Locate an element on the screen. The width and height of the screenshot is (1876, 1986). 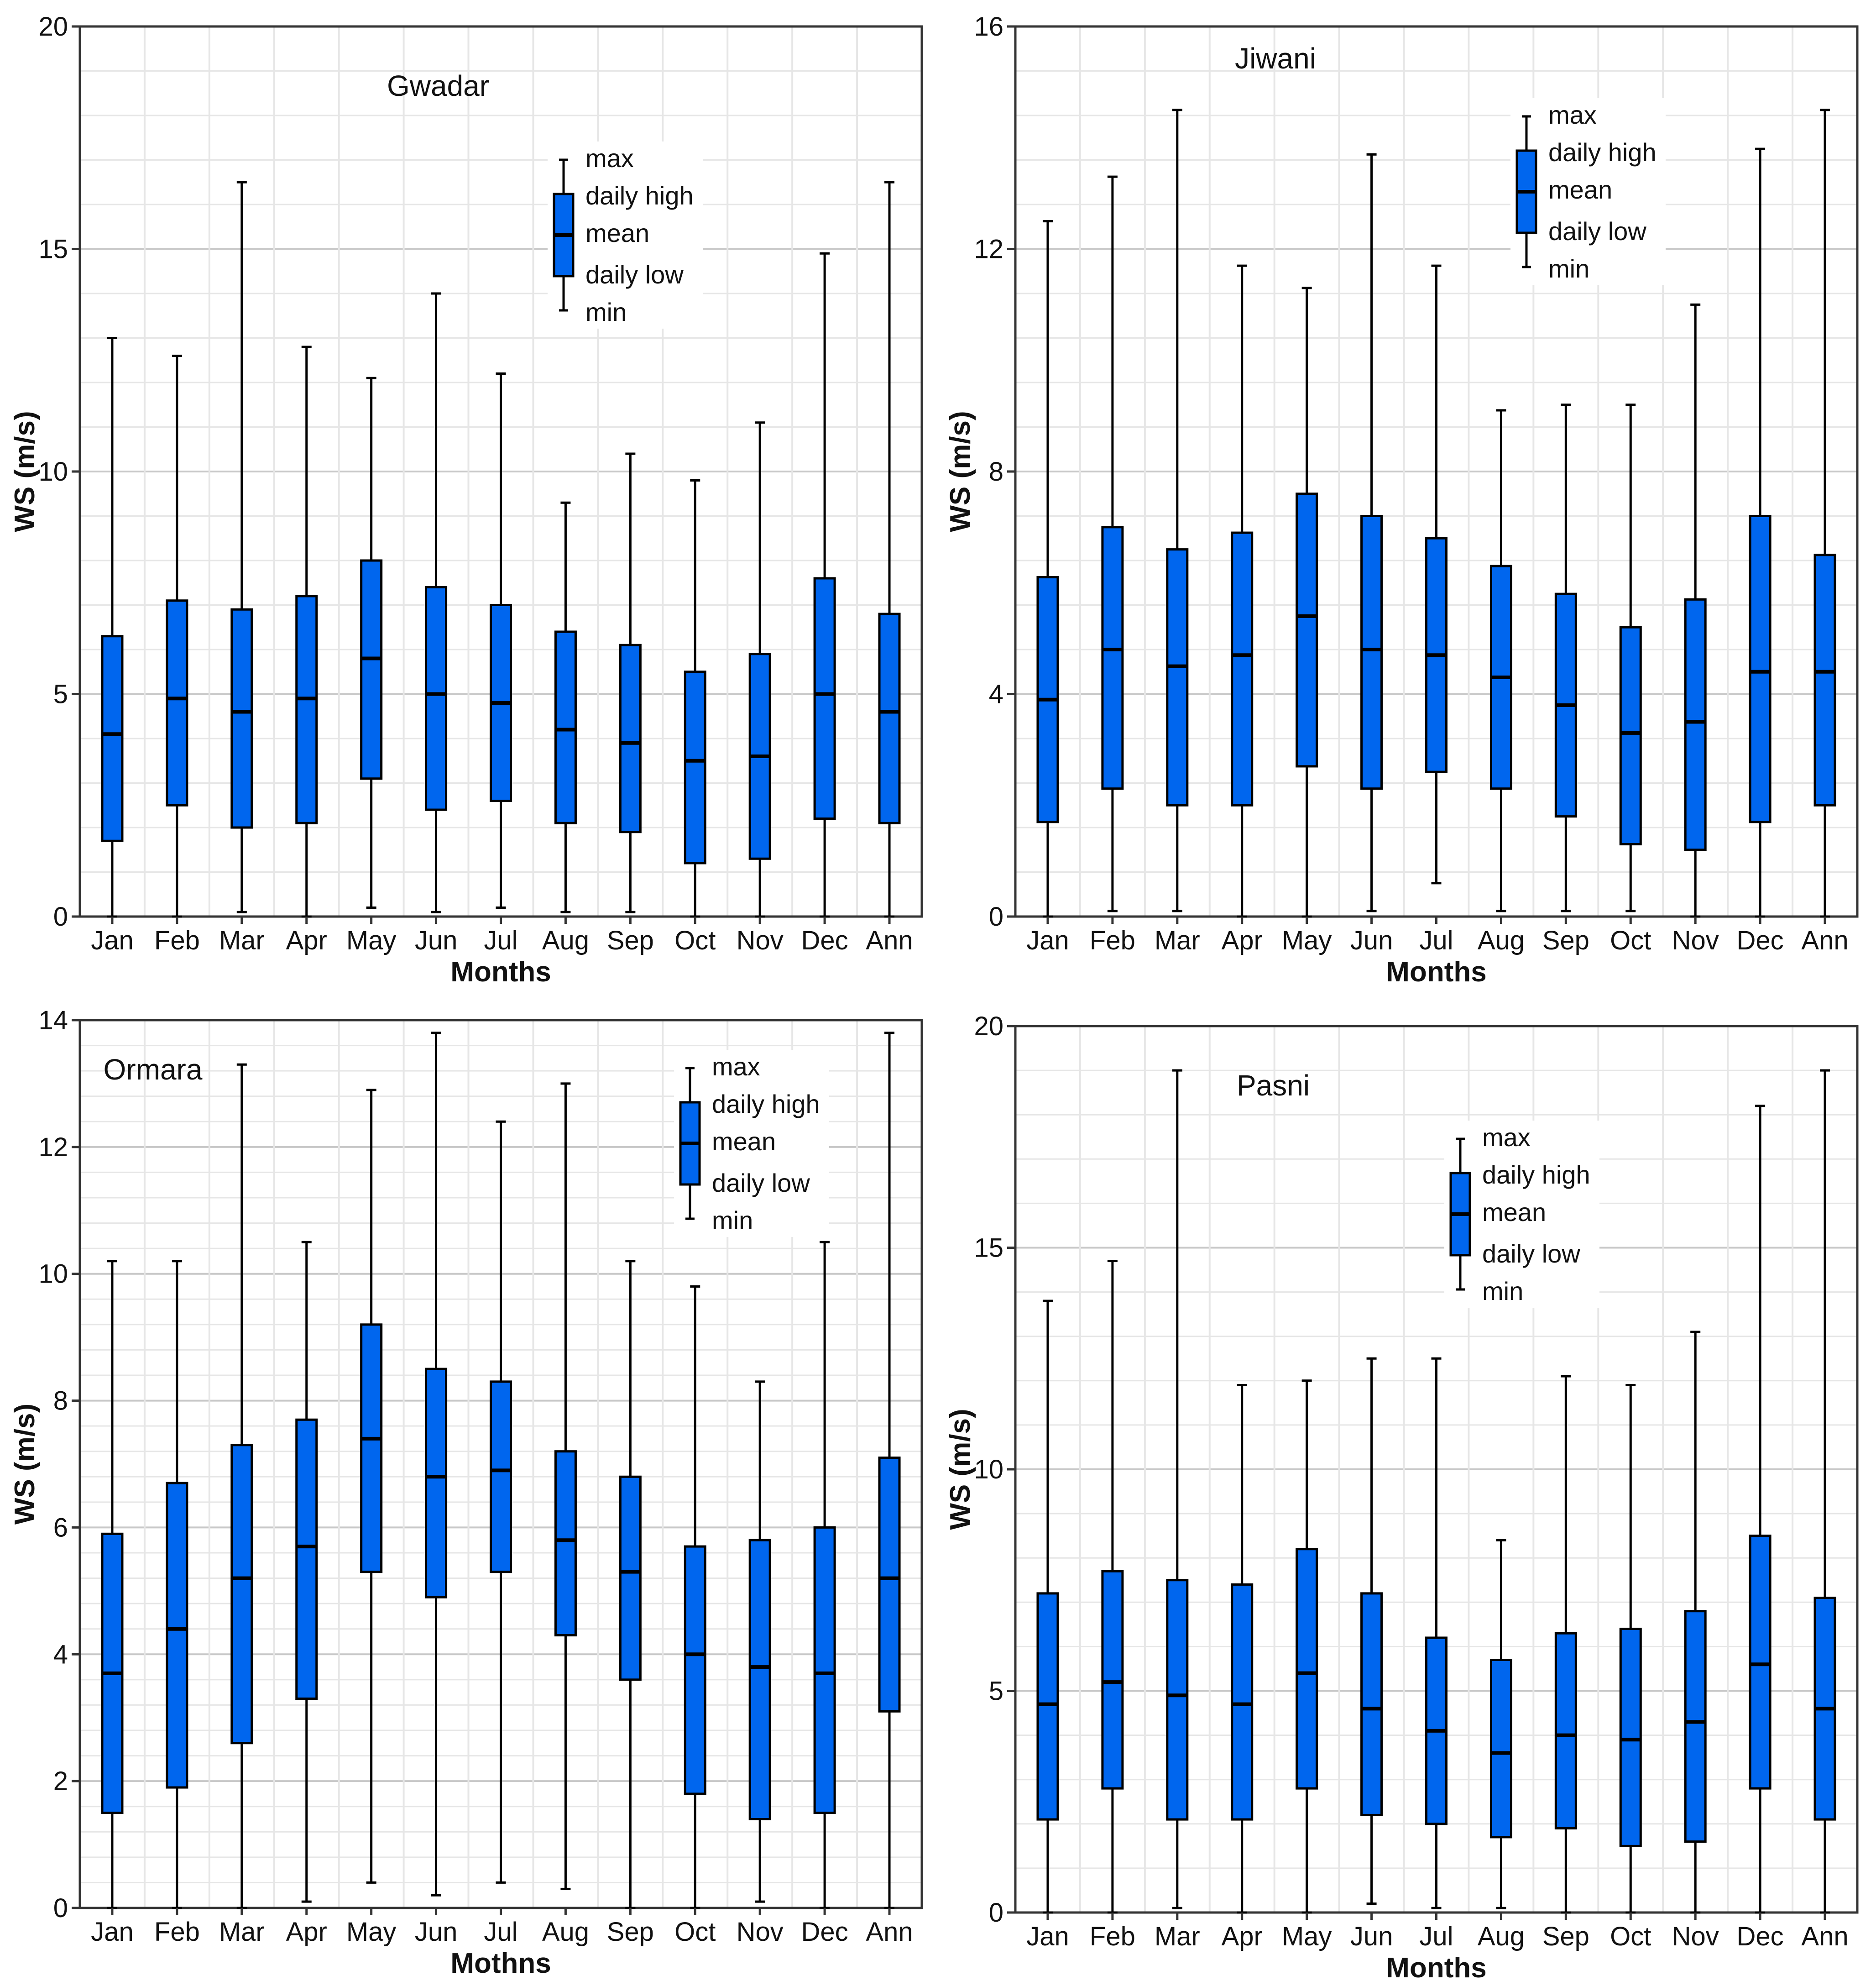
y-tick-label: 16 is located at coordinates (989, 27).